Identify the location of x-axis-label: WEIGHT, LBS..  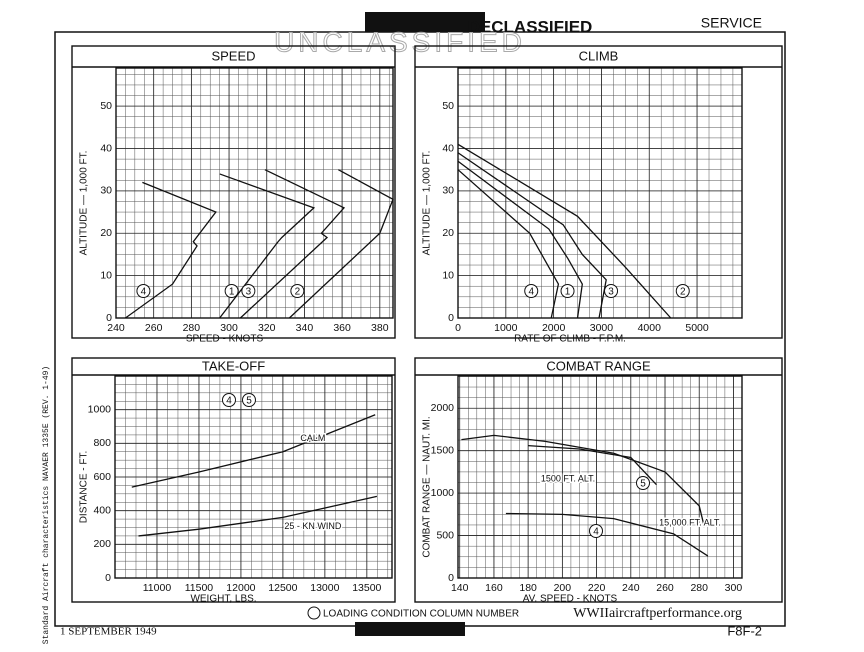
(223, 599).